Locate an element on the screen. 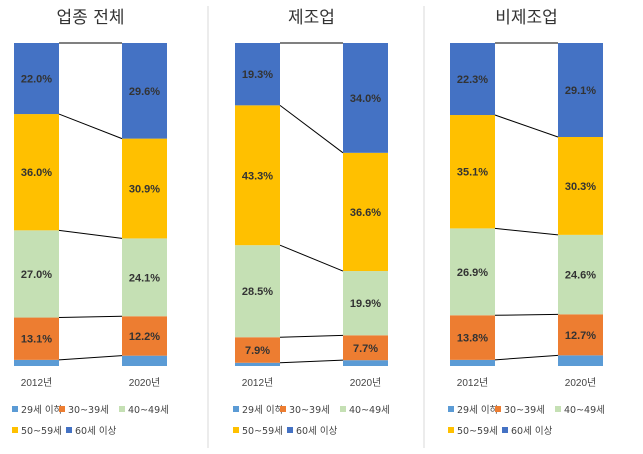  data-label: 35.1% is located at coordinates (472, 173).